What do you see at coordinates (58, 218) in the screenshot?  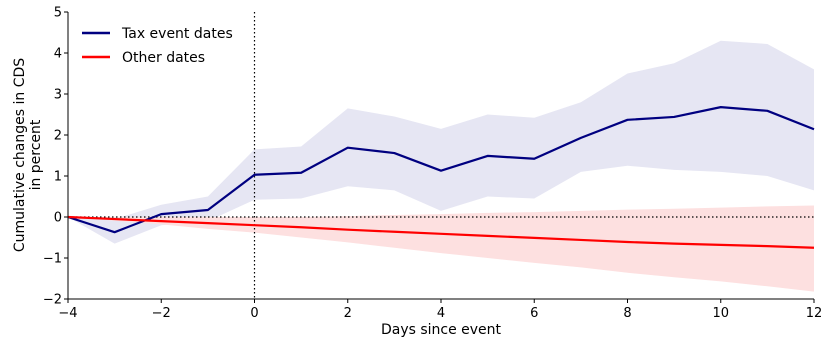 I see `y-tick-label: 0` at bounding box center [58, 218].